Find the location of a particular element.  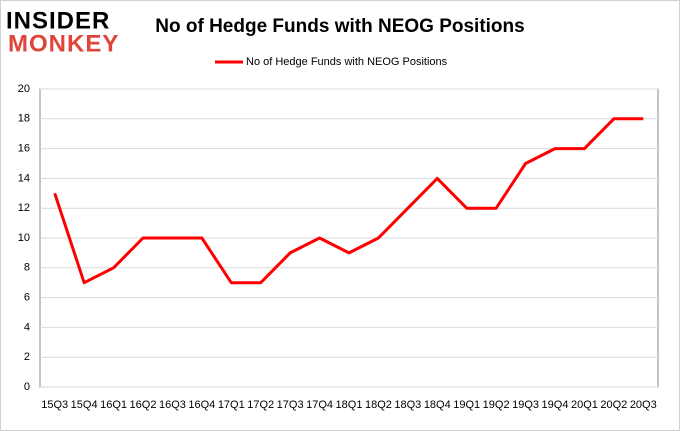

x-tick-label: 16Q4 is located at coordinates (201, 405).